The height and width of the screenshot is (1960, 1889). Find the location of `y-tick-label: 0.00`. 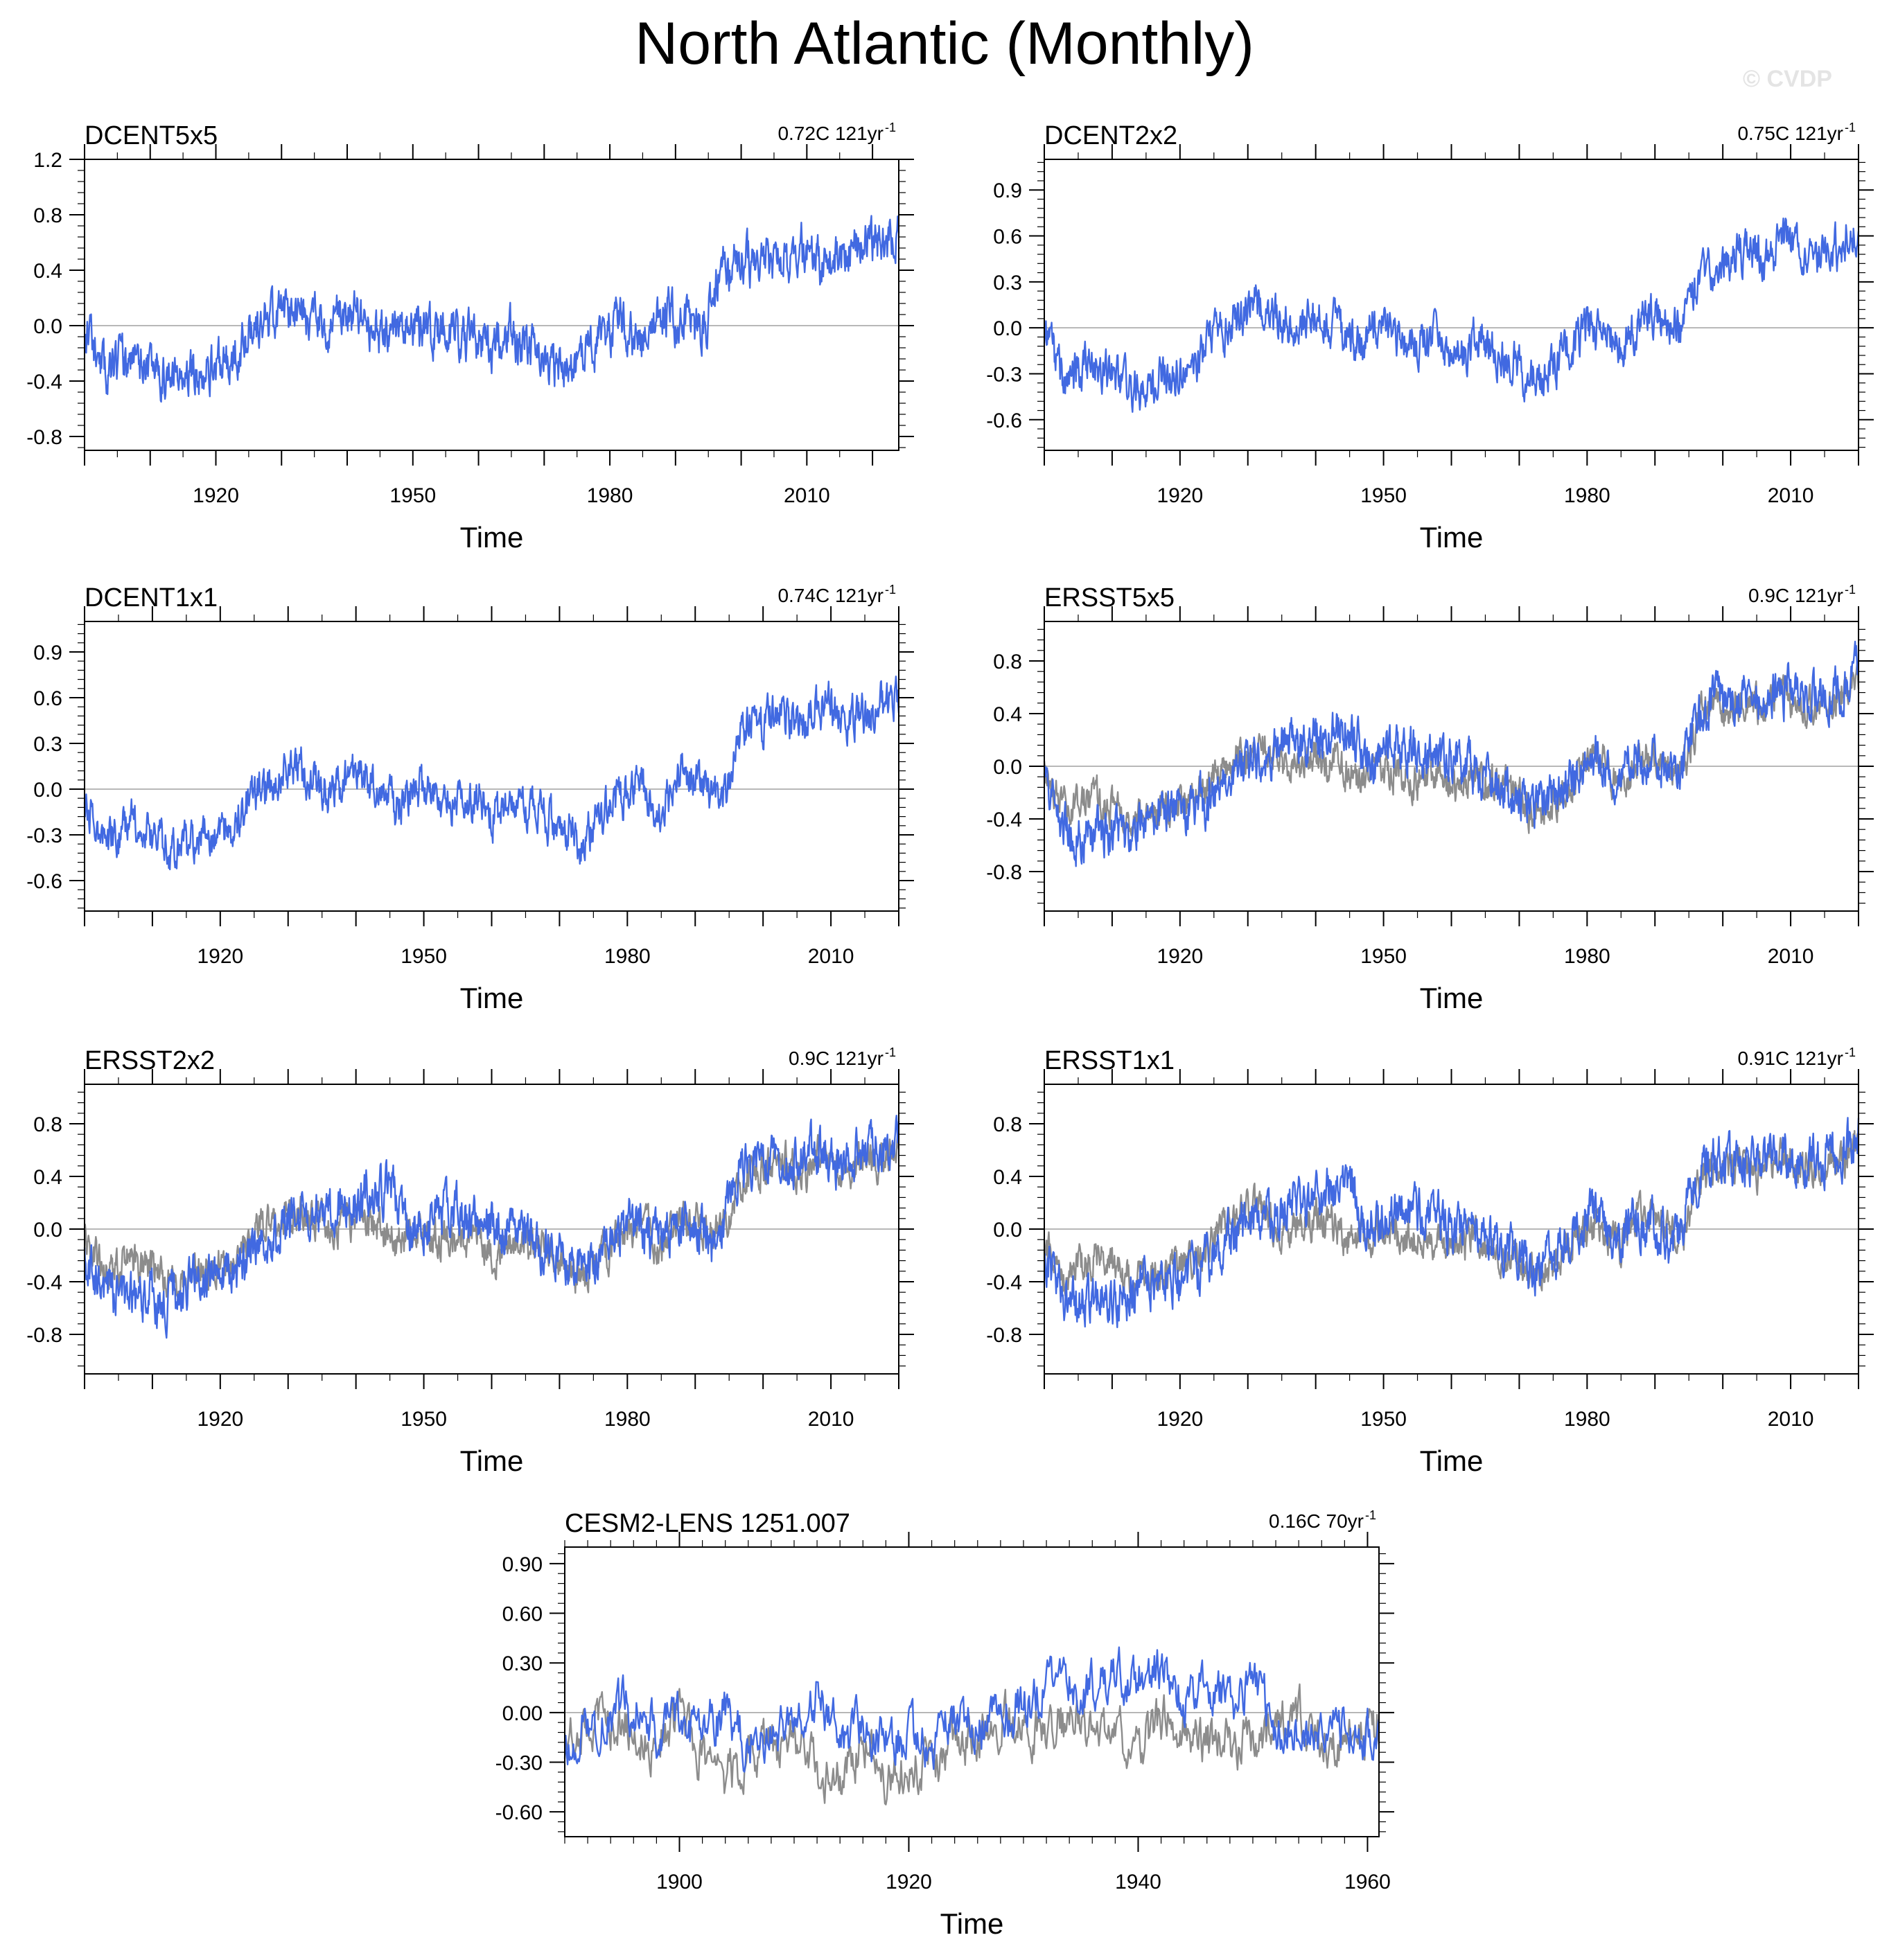

y-tick-label: 0.00 is located at coordinates (522, 1713).